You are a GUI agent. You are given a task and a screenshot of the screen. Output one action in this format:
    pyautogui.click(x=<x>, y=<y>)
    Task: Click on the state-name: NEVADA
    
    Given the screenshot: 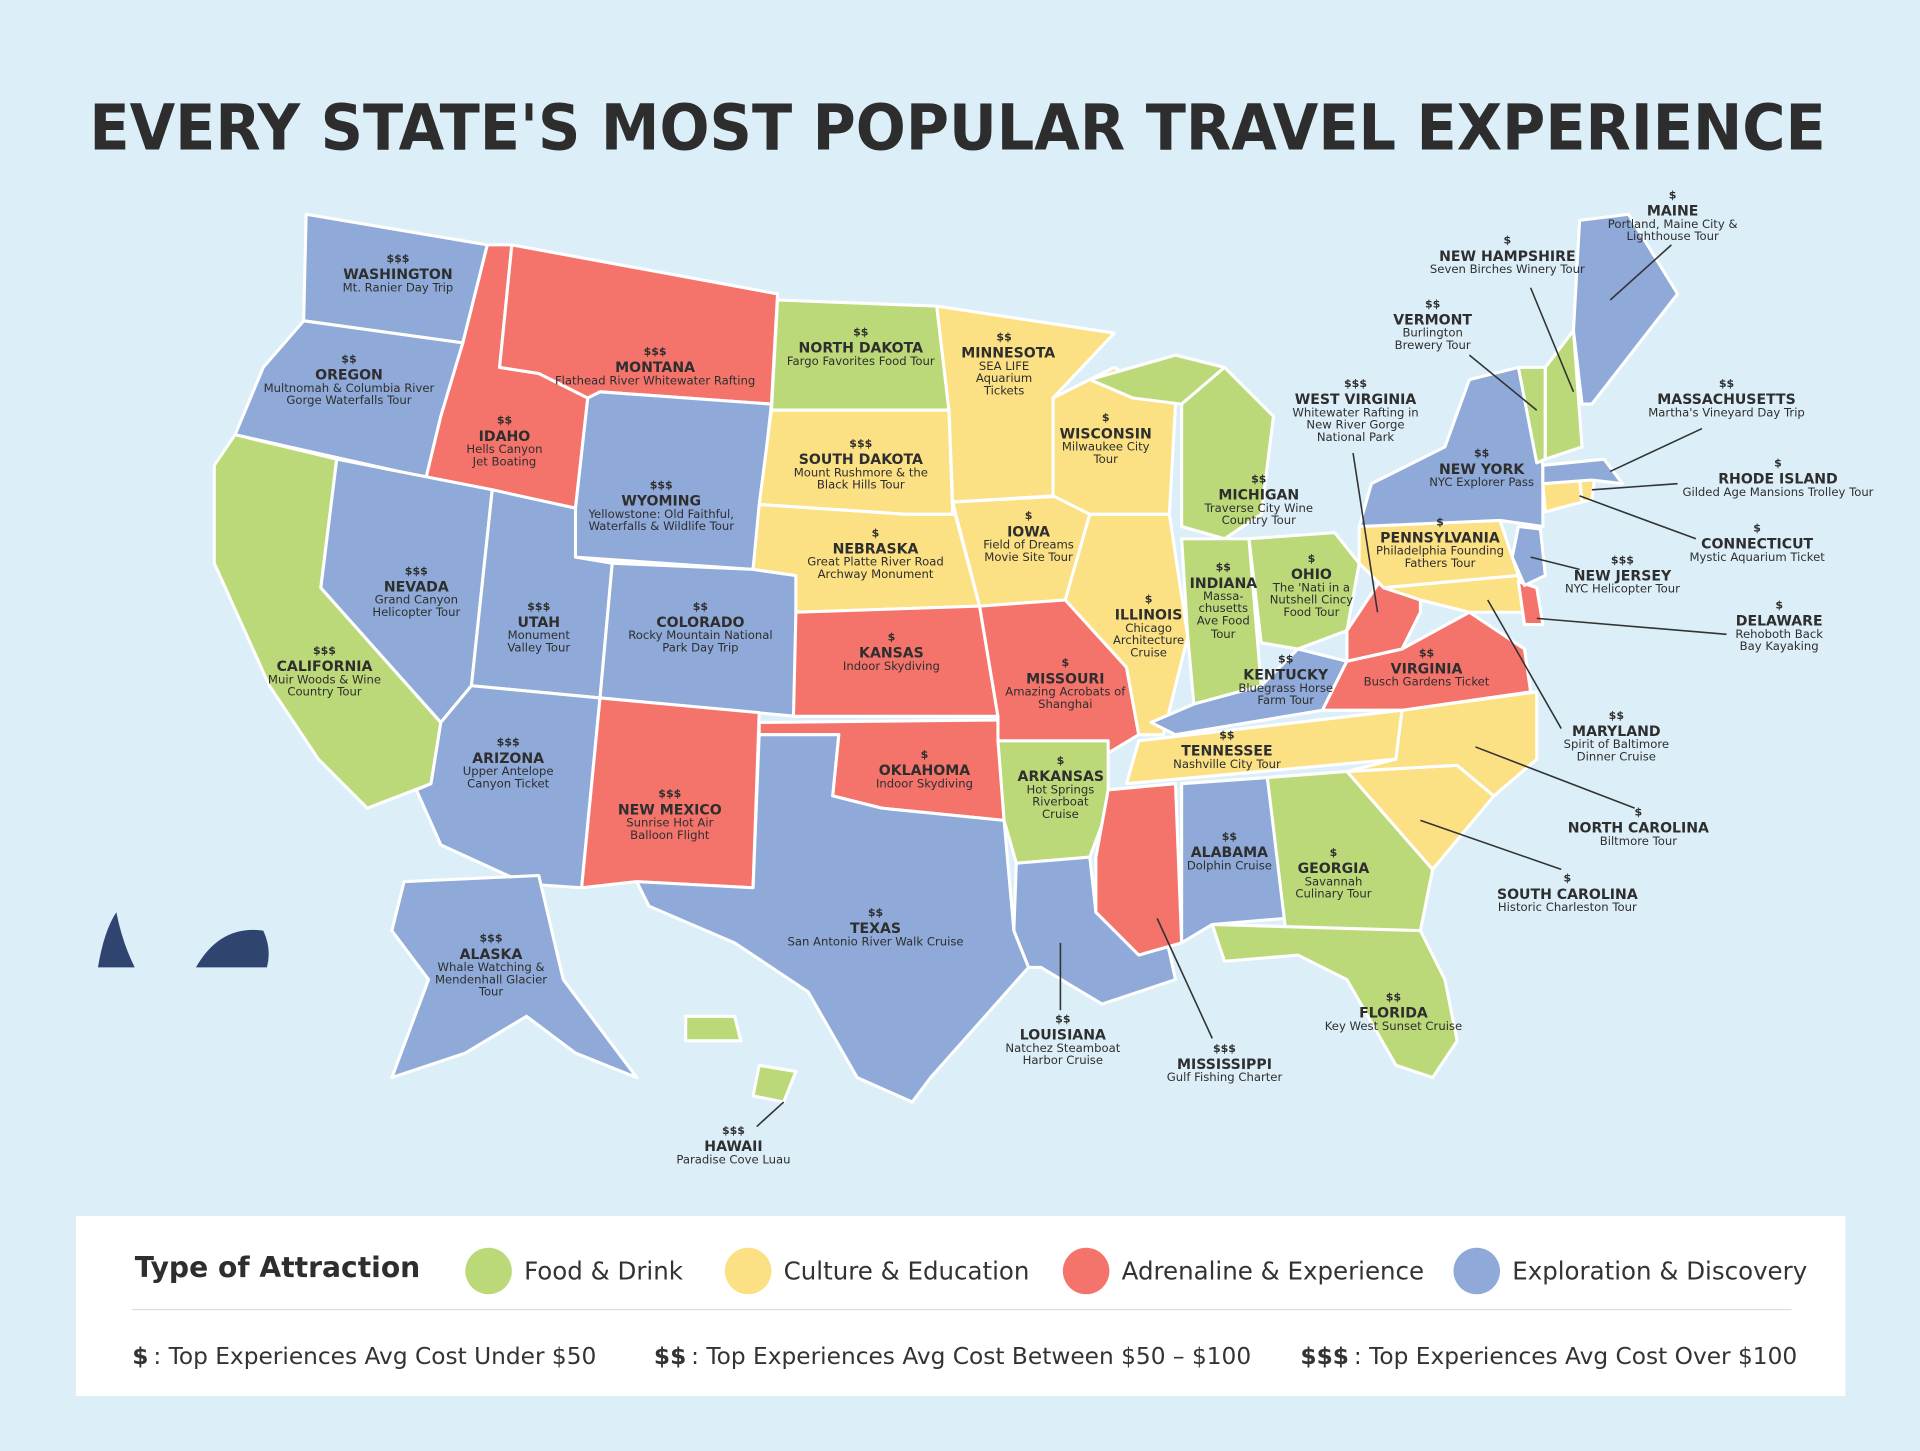 What is the action you would take?
    pyautogui.click(x=416, y=586)
    